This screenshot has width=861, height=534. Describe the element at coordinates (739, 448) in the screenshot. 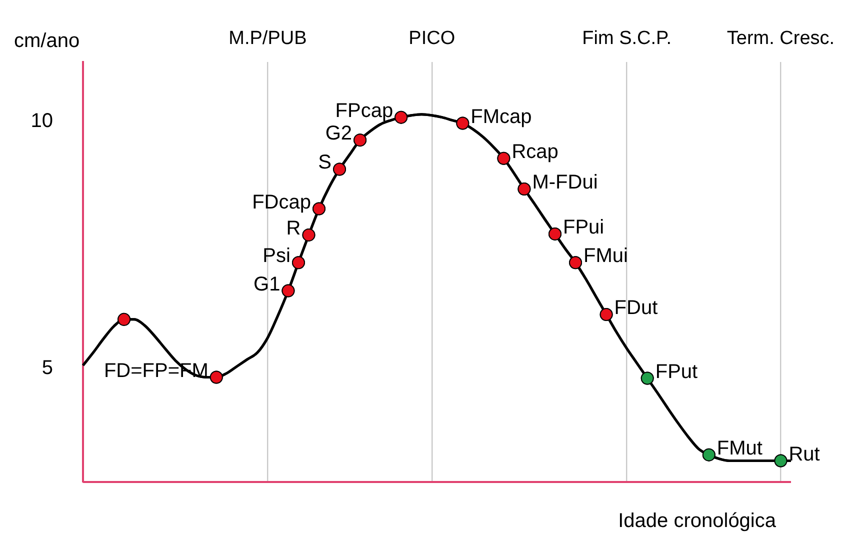

I see `data-label: FMut` at that location.